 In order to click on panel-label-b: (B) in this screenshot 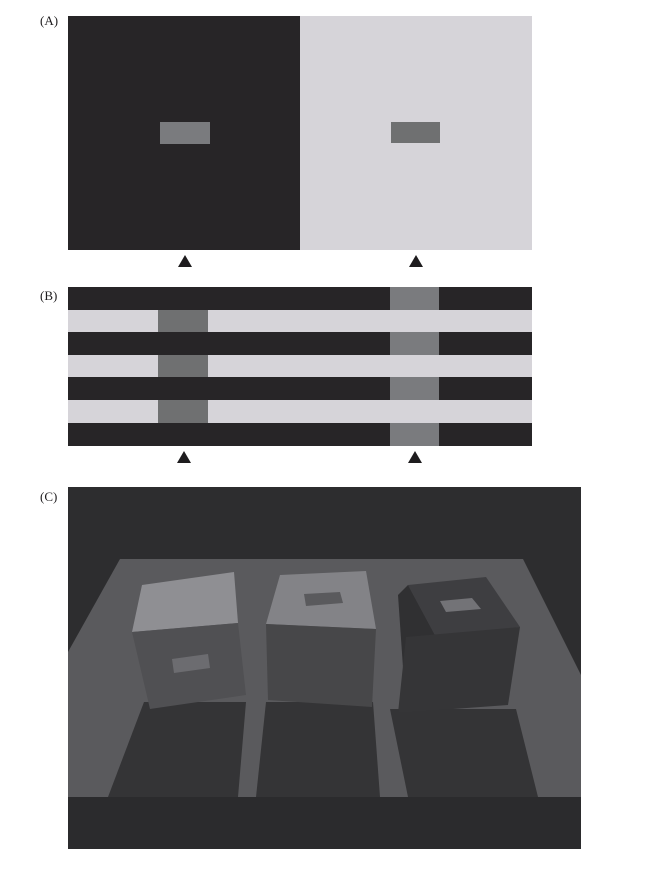, I will do `click(49, 295)`.